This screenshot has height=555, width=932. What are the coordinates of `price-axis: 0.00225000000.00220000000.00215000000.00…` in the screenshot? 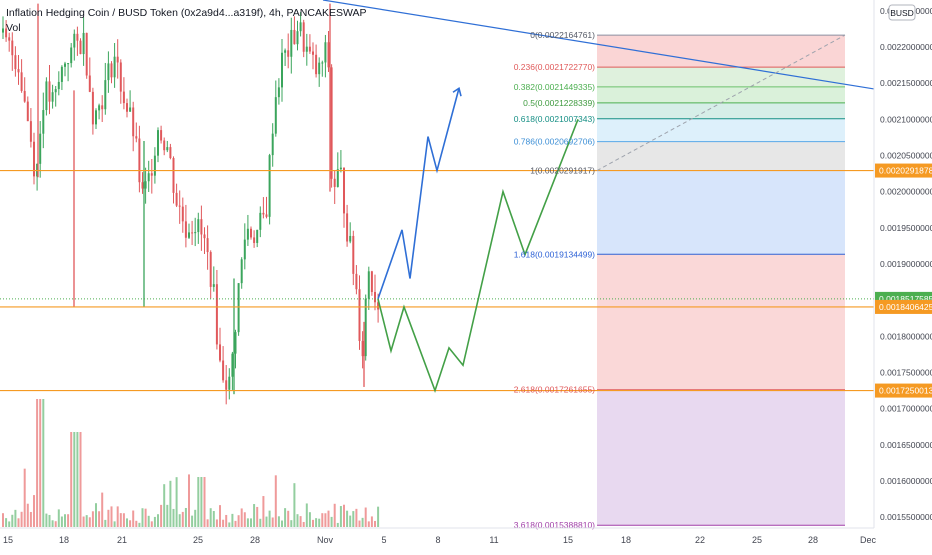 It's located at (902, 264).